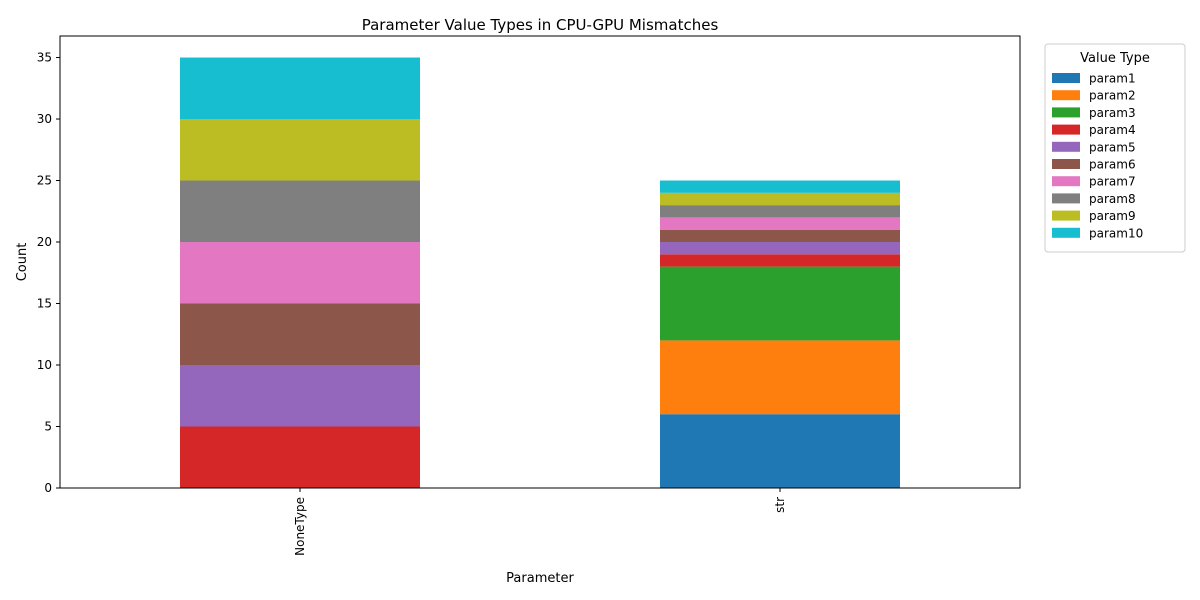  I want to click on legend-label-param9: param9, so click(1112, 216).